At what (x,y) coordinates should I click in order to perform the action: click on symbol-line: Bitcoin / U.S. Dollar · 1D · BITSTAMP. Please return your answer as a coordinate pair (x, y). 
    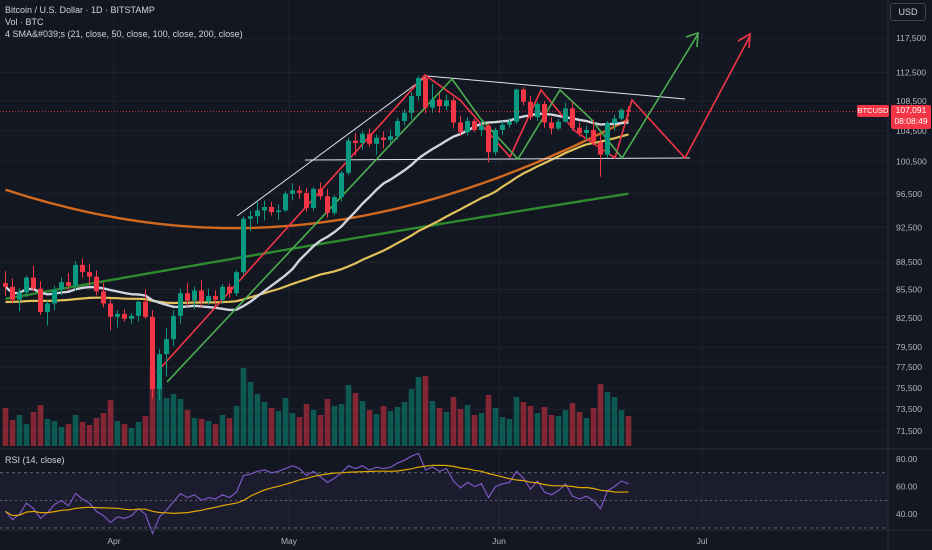
    Looking at the image, I should click on (80, 10).